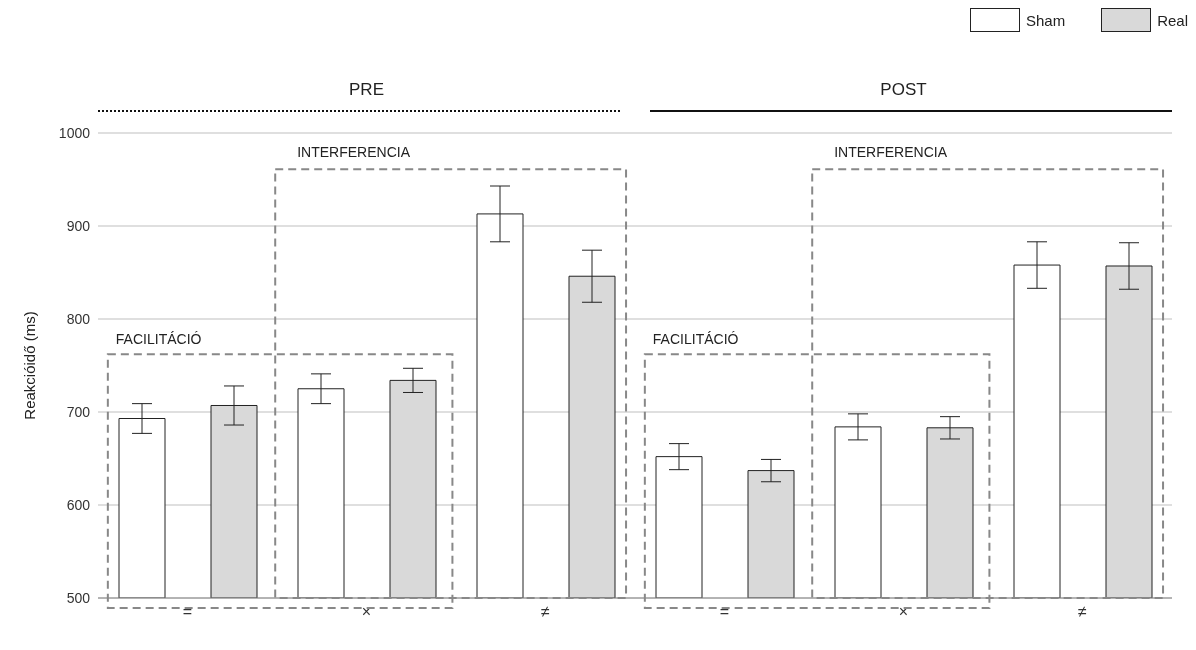 The width and height of the screenshot is (1196, 650). What do you see at coordinates (1045, 20) in the screenshot?
I see `legend-label: Sham` at bounding box center [1045, 20].